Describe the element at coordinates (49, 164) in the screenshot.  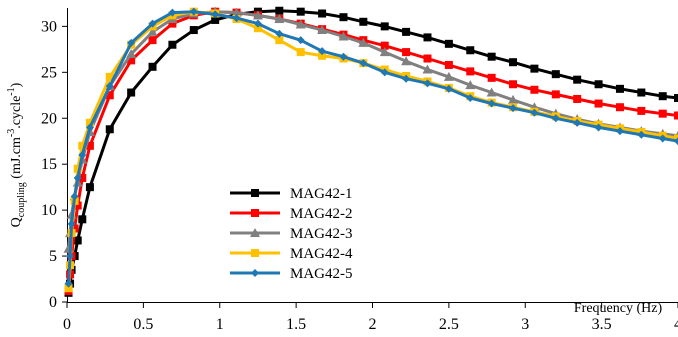
I see `y-tick-label: 15` at that location.